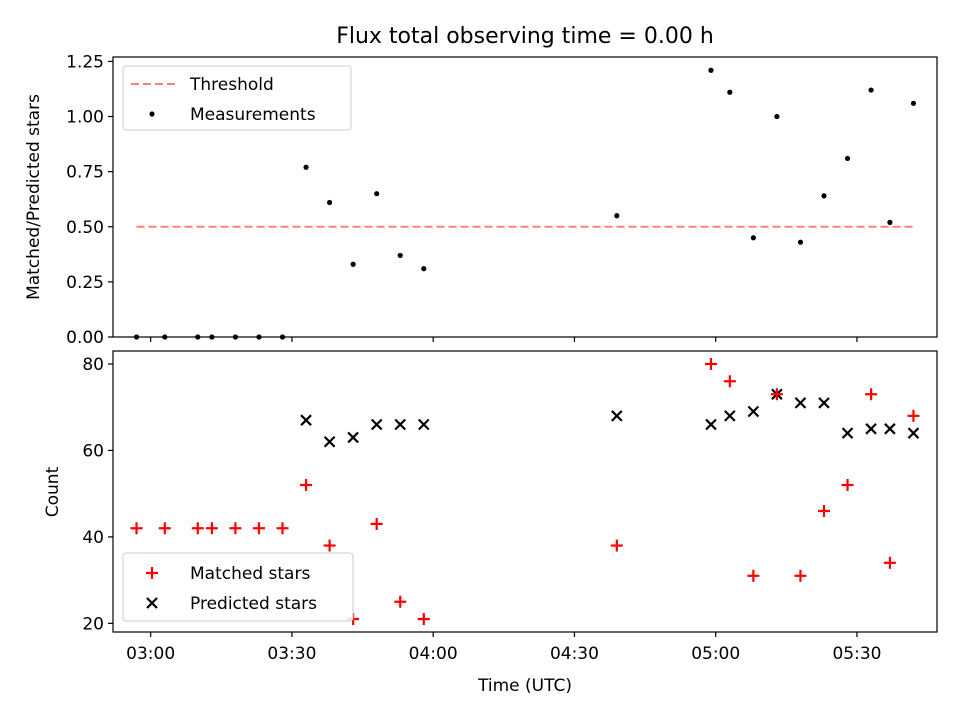 The image size is (960, 720). Describe the element at coordinates (85, 62) in the screenshot. I see `top-y-tick-label: 1.25` at that location.